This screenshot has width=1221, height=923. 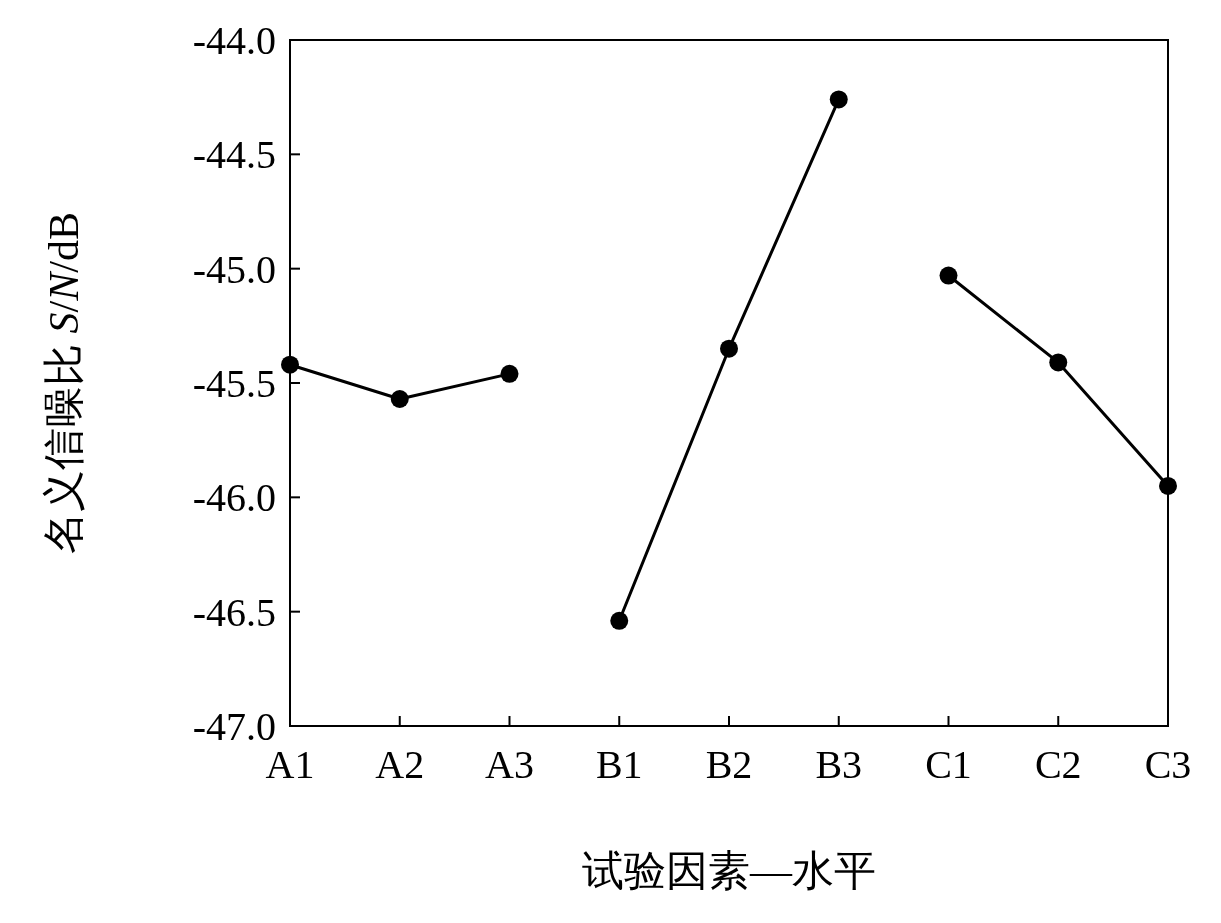 What do you see at coordinates (509, 764) in the screenshot?
I see `x-tick-label: A3` at bounding box center [509, 764].